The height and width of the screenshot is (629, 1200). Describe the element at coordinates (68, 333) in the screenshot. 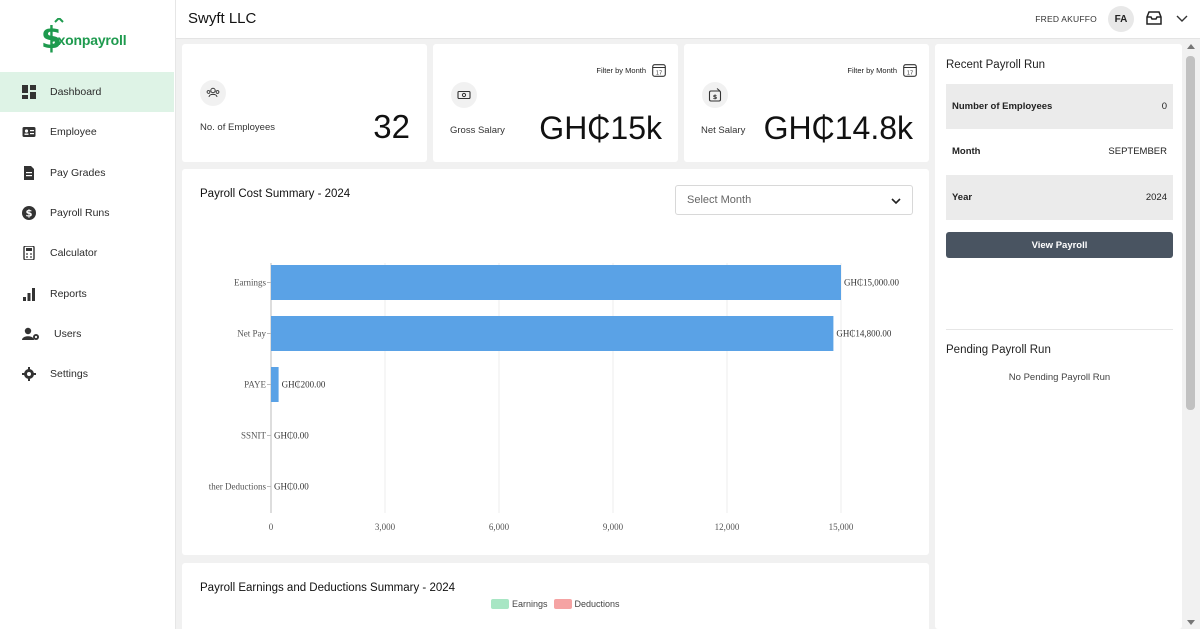

I see `sidebar-item-label: Users` at that location.